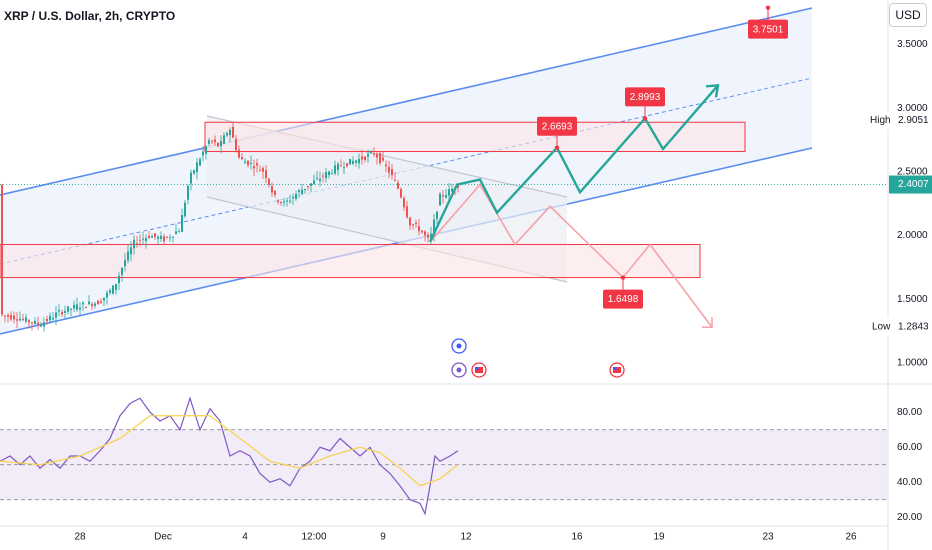  I want to click on time-tick-label: 16, so click(577, 537).